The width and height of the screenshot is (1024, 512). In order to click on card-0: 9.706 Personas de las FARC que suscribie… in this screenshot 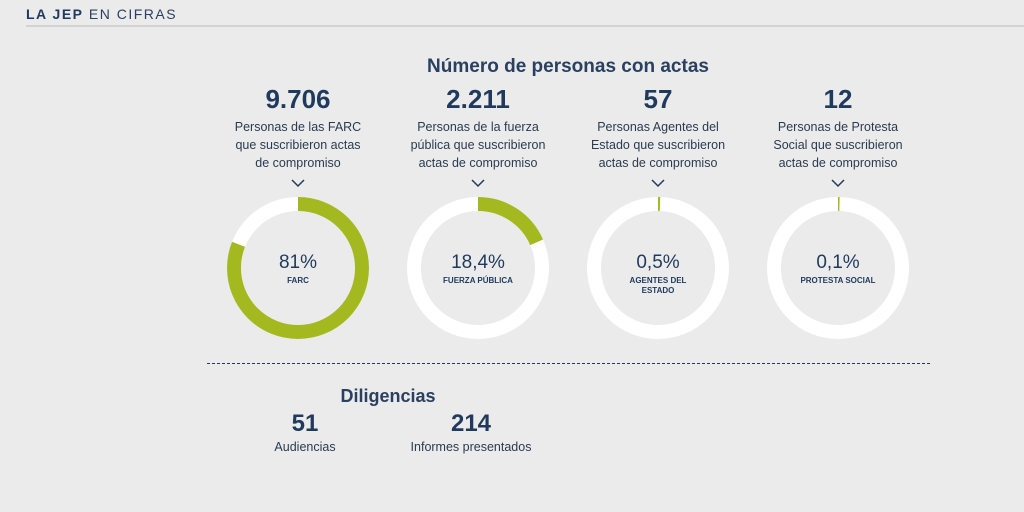, I will do `click(298, 136)`.